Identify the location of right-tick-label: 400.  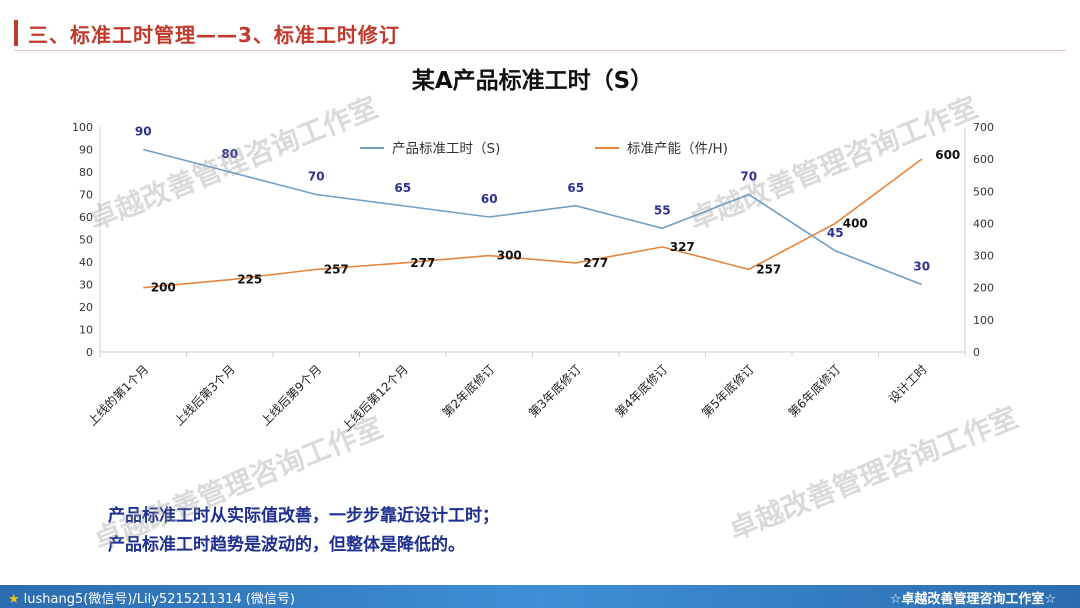
(983, 223).